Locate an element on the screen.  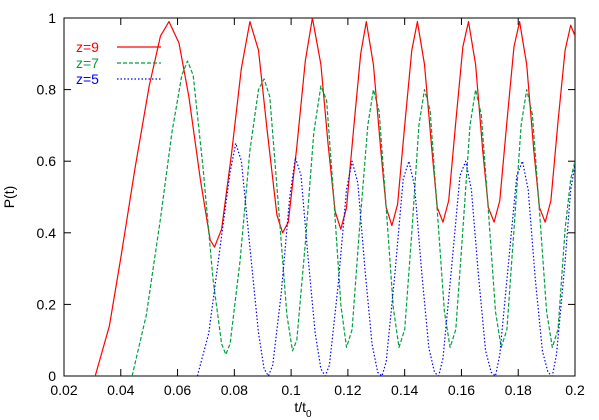
x-axis-title-main: t/t is located at coordinates (300, 407).